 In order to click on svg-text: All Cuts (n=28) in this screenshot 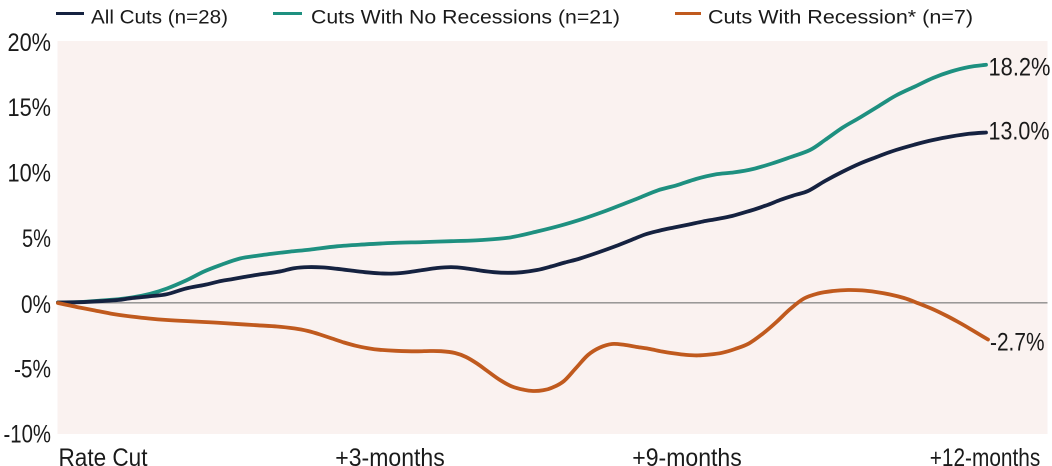, I will do `click(159, 17)`.